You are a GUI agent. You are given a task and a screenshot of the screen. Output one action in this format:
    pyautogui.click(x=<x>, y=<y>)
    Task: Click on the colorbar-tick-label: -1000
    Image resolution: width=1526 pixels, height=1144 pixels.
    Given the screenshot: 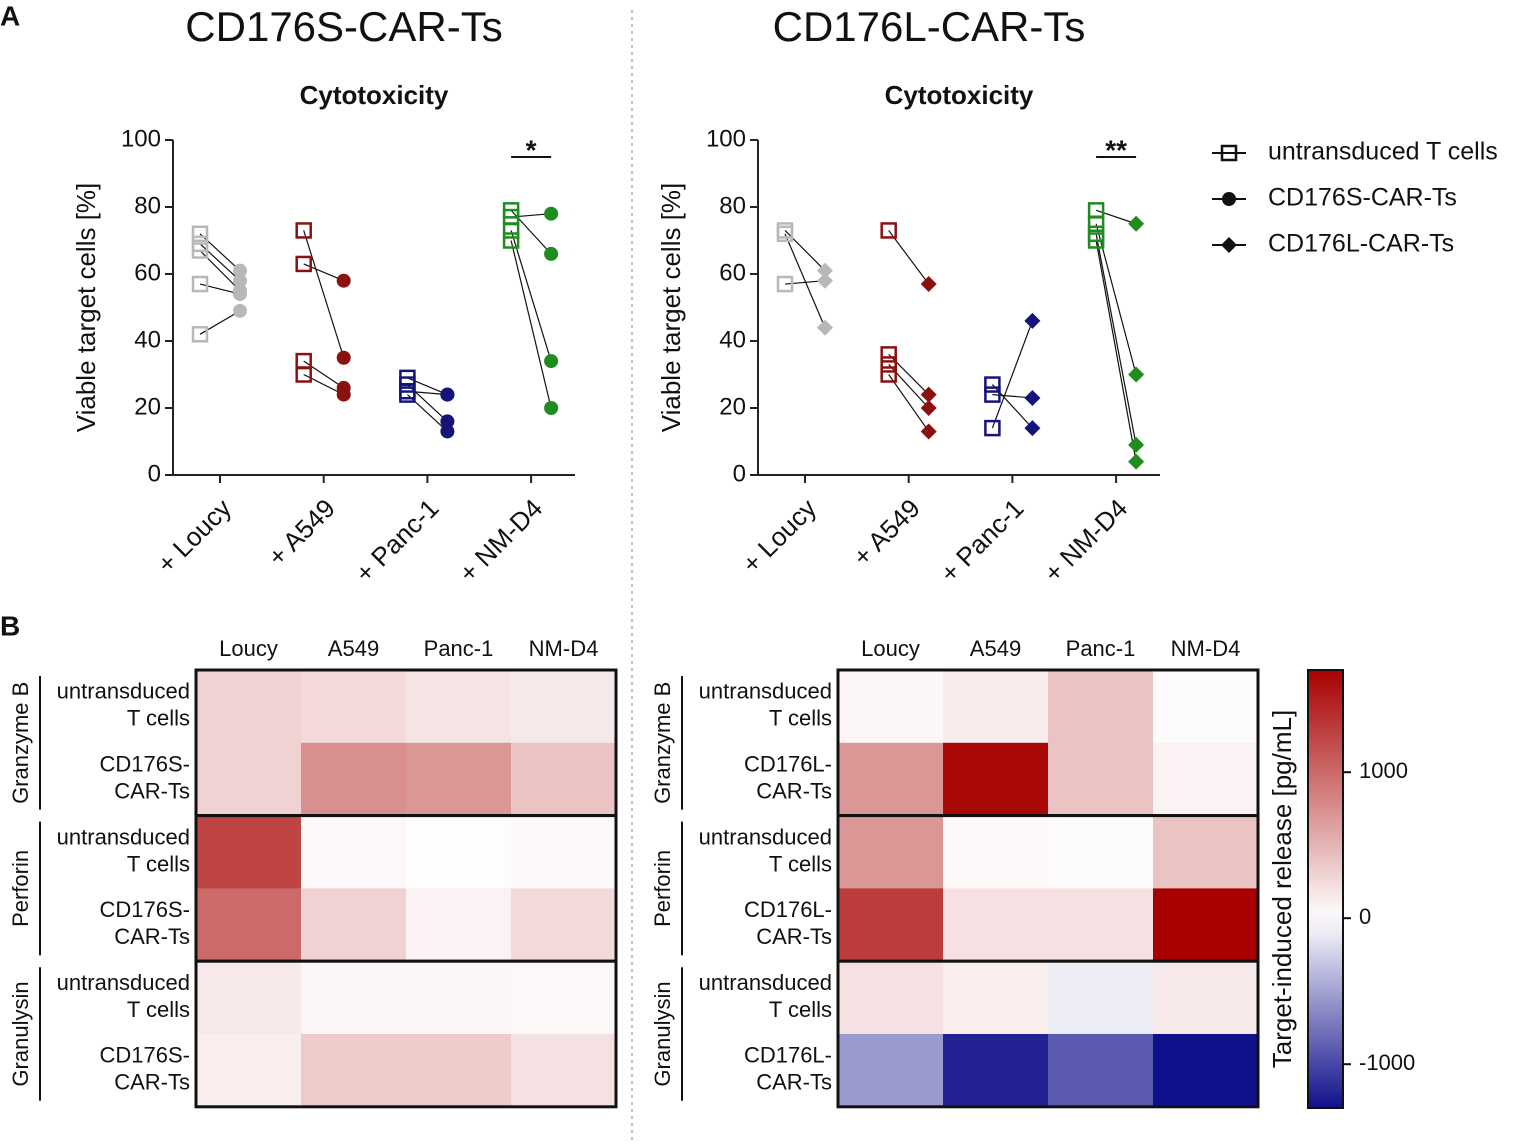 What is the action you would take?
    pyautogui.click(x=1387, y=1062)
    